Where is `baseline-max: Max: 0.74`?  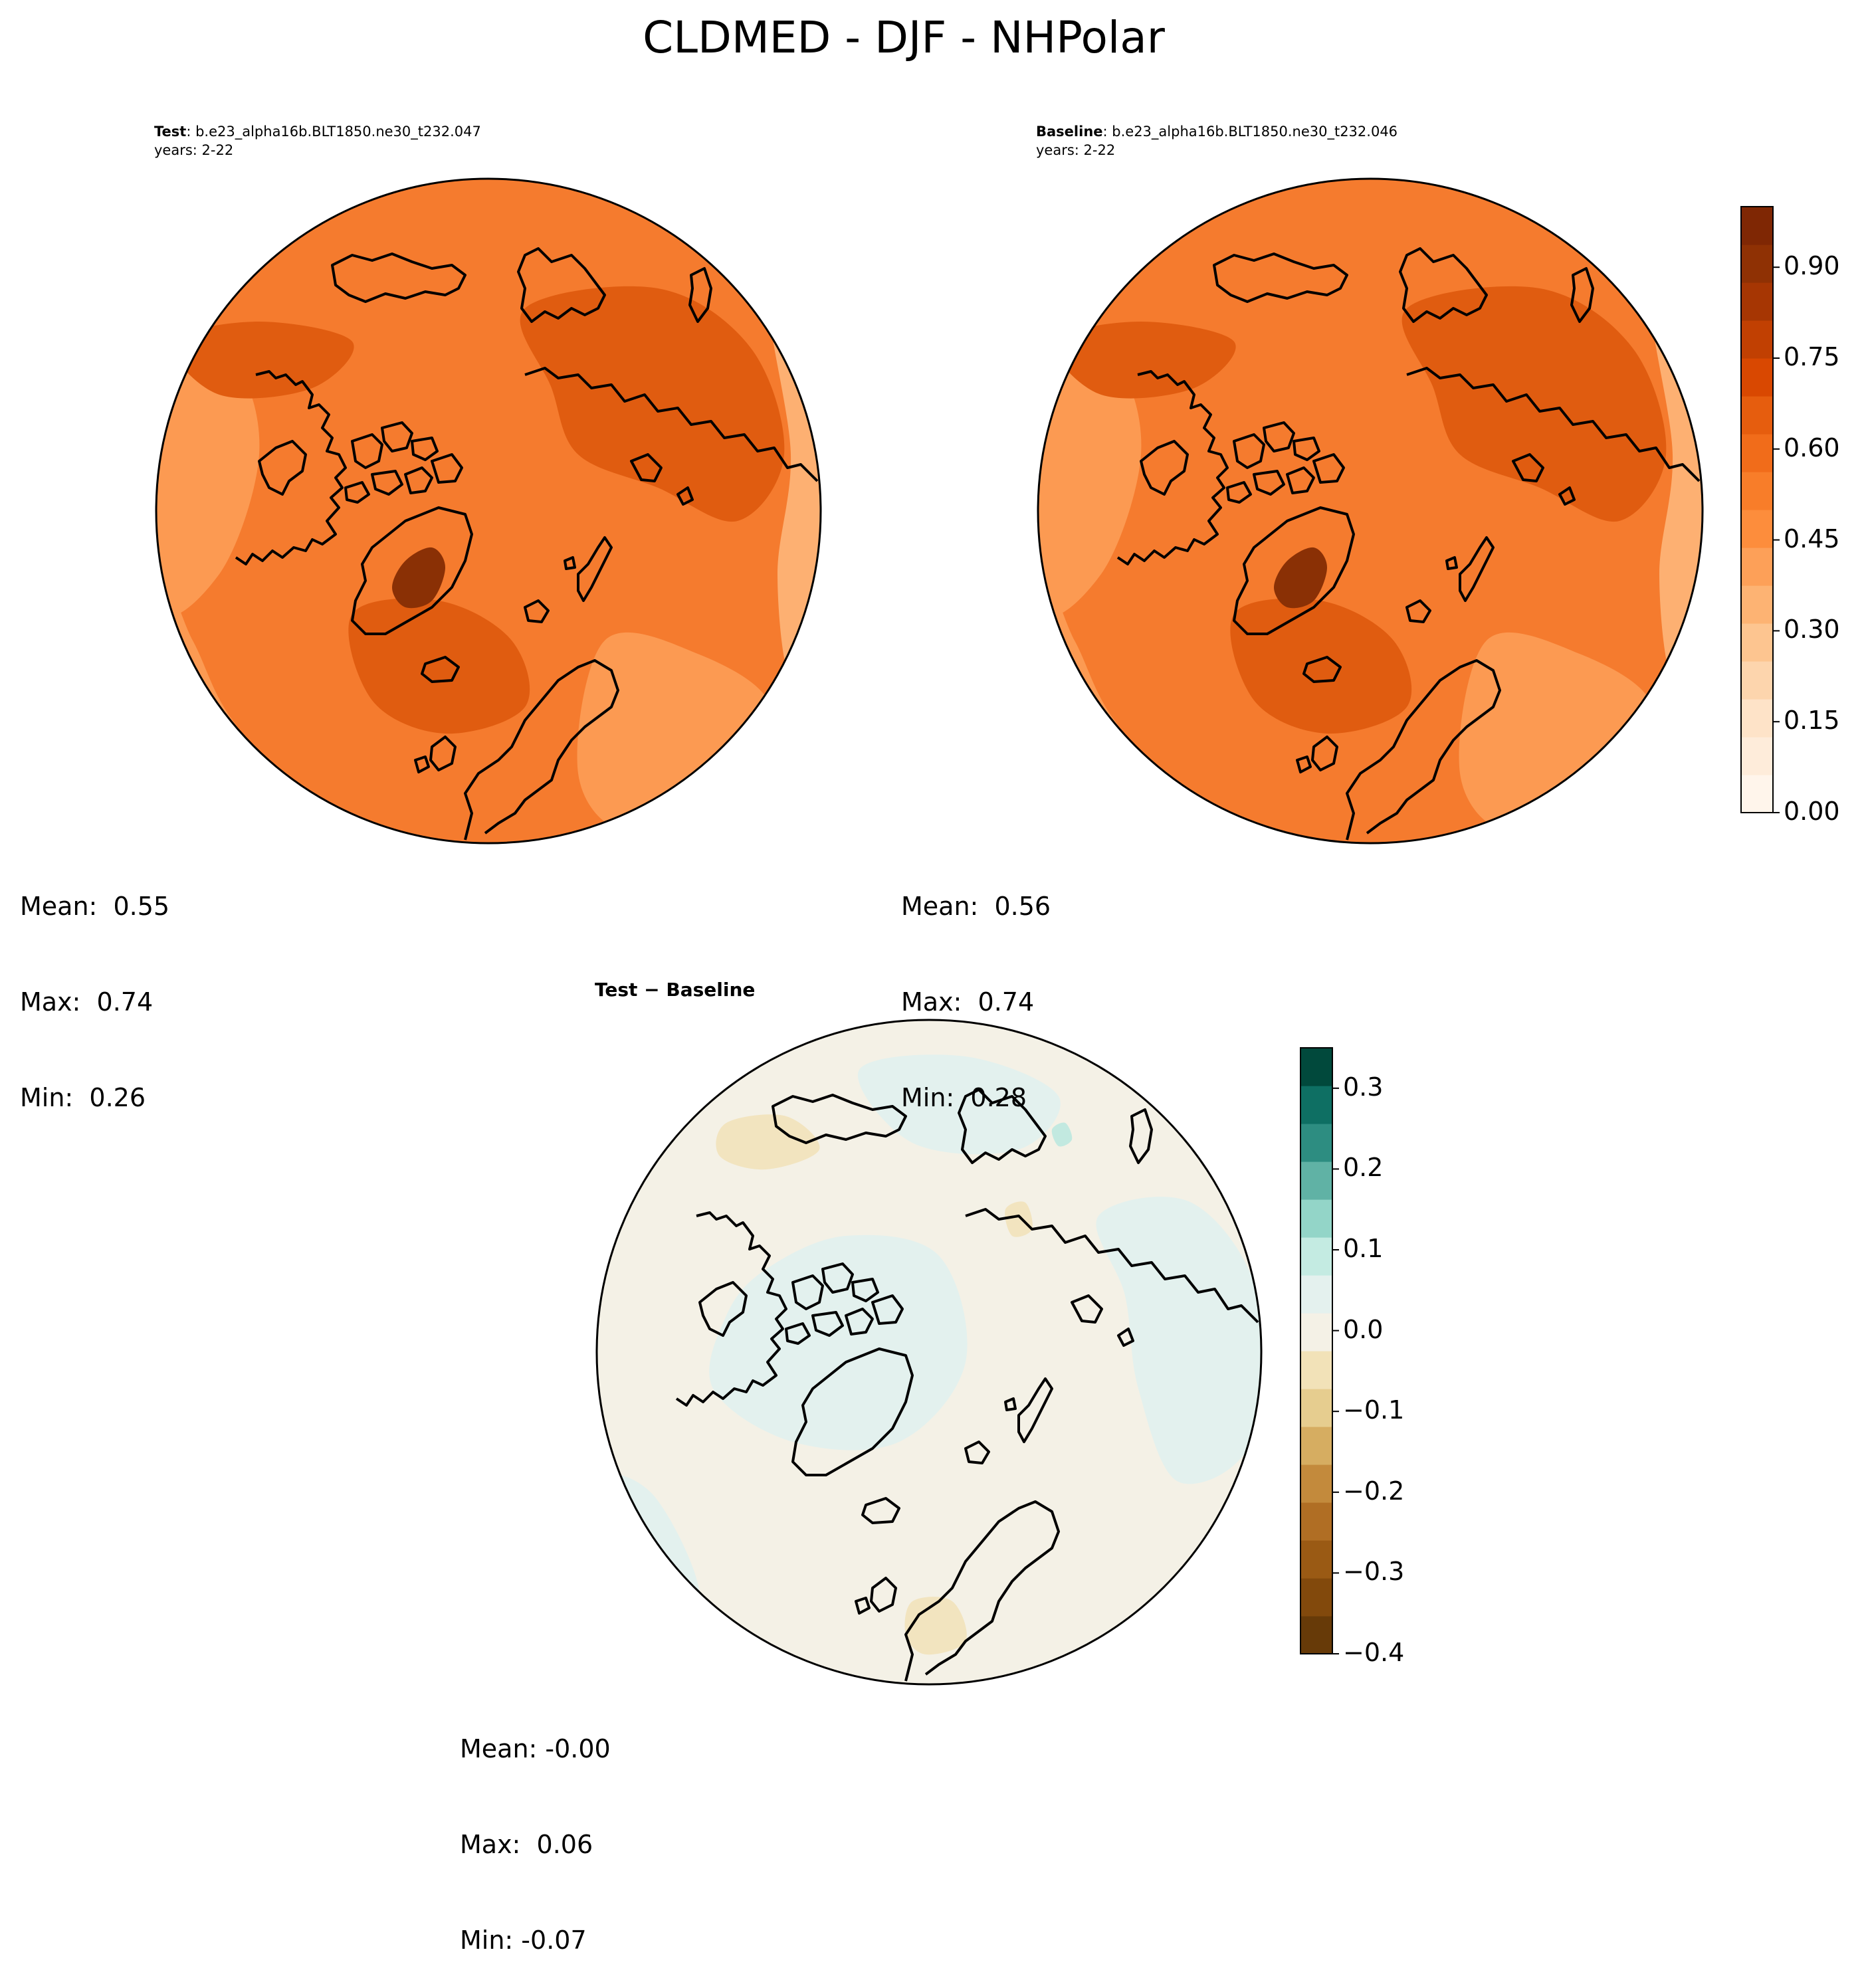 baseline-max: Max: 0.74 is located at coordinates (968, 1002).